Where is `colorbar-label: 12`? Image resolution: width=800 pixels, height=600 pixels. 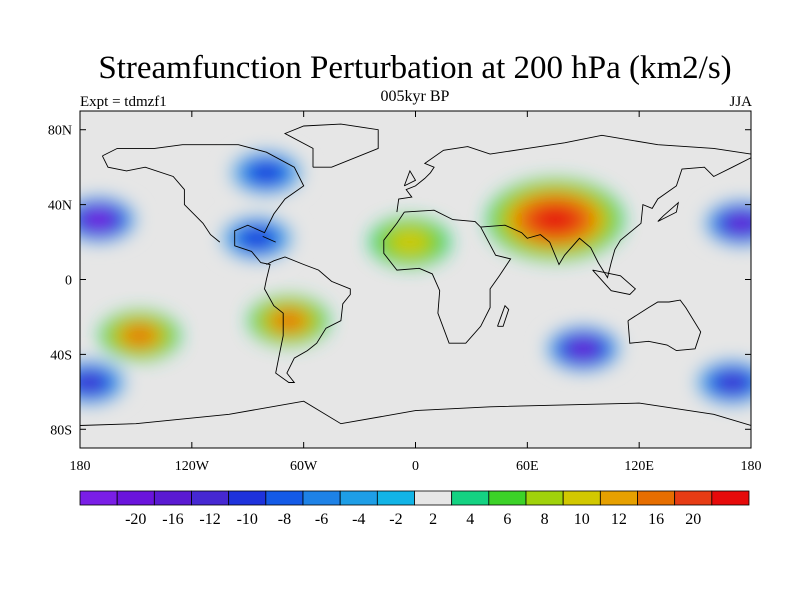 colorbar-label: 12 is located at coordinates (619, 519).